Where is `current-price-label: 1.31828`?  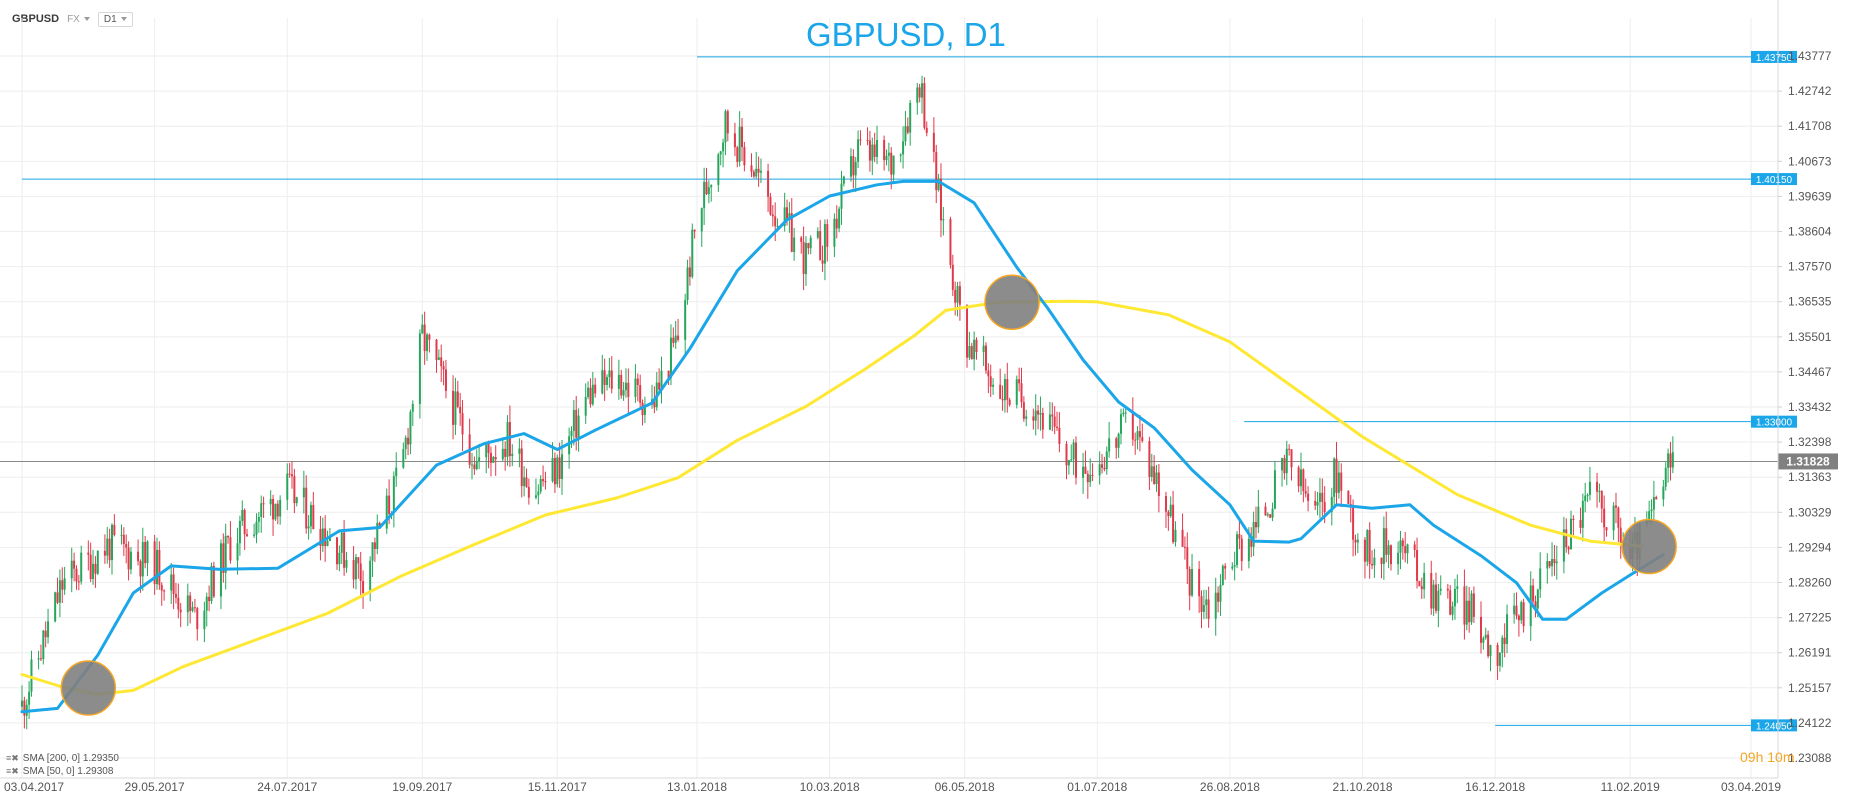 current-price-label: 1.31828 is located at coordinates (1808, 461).